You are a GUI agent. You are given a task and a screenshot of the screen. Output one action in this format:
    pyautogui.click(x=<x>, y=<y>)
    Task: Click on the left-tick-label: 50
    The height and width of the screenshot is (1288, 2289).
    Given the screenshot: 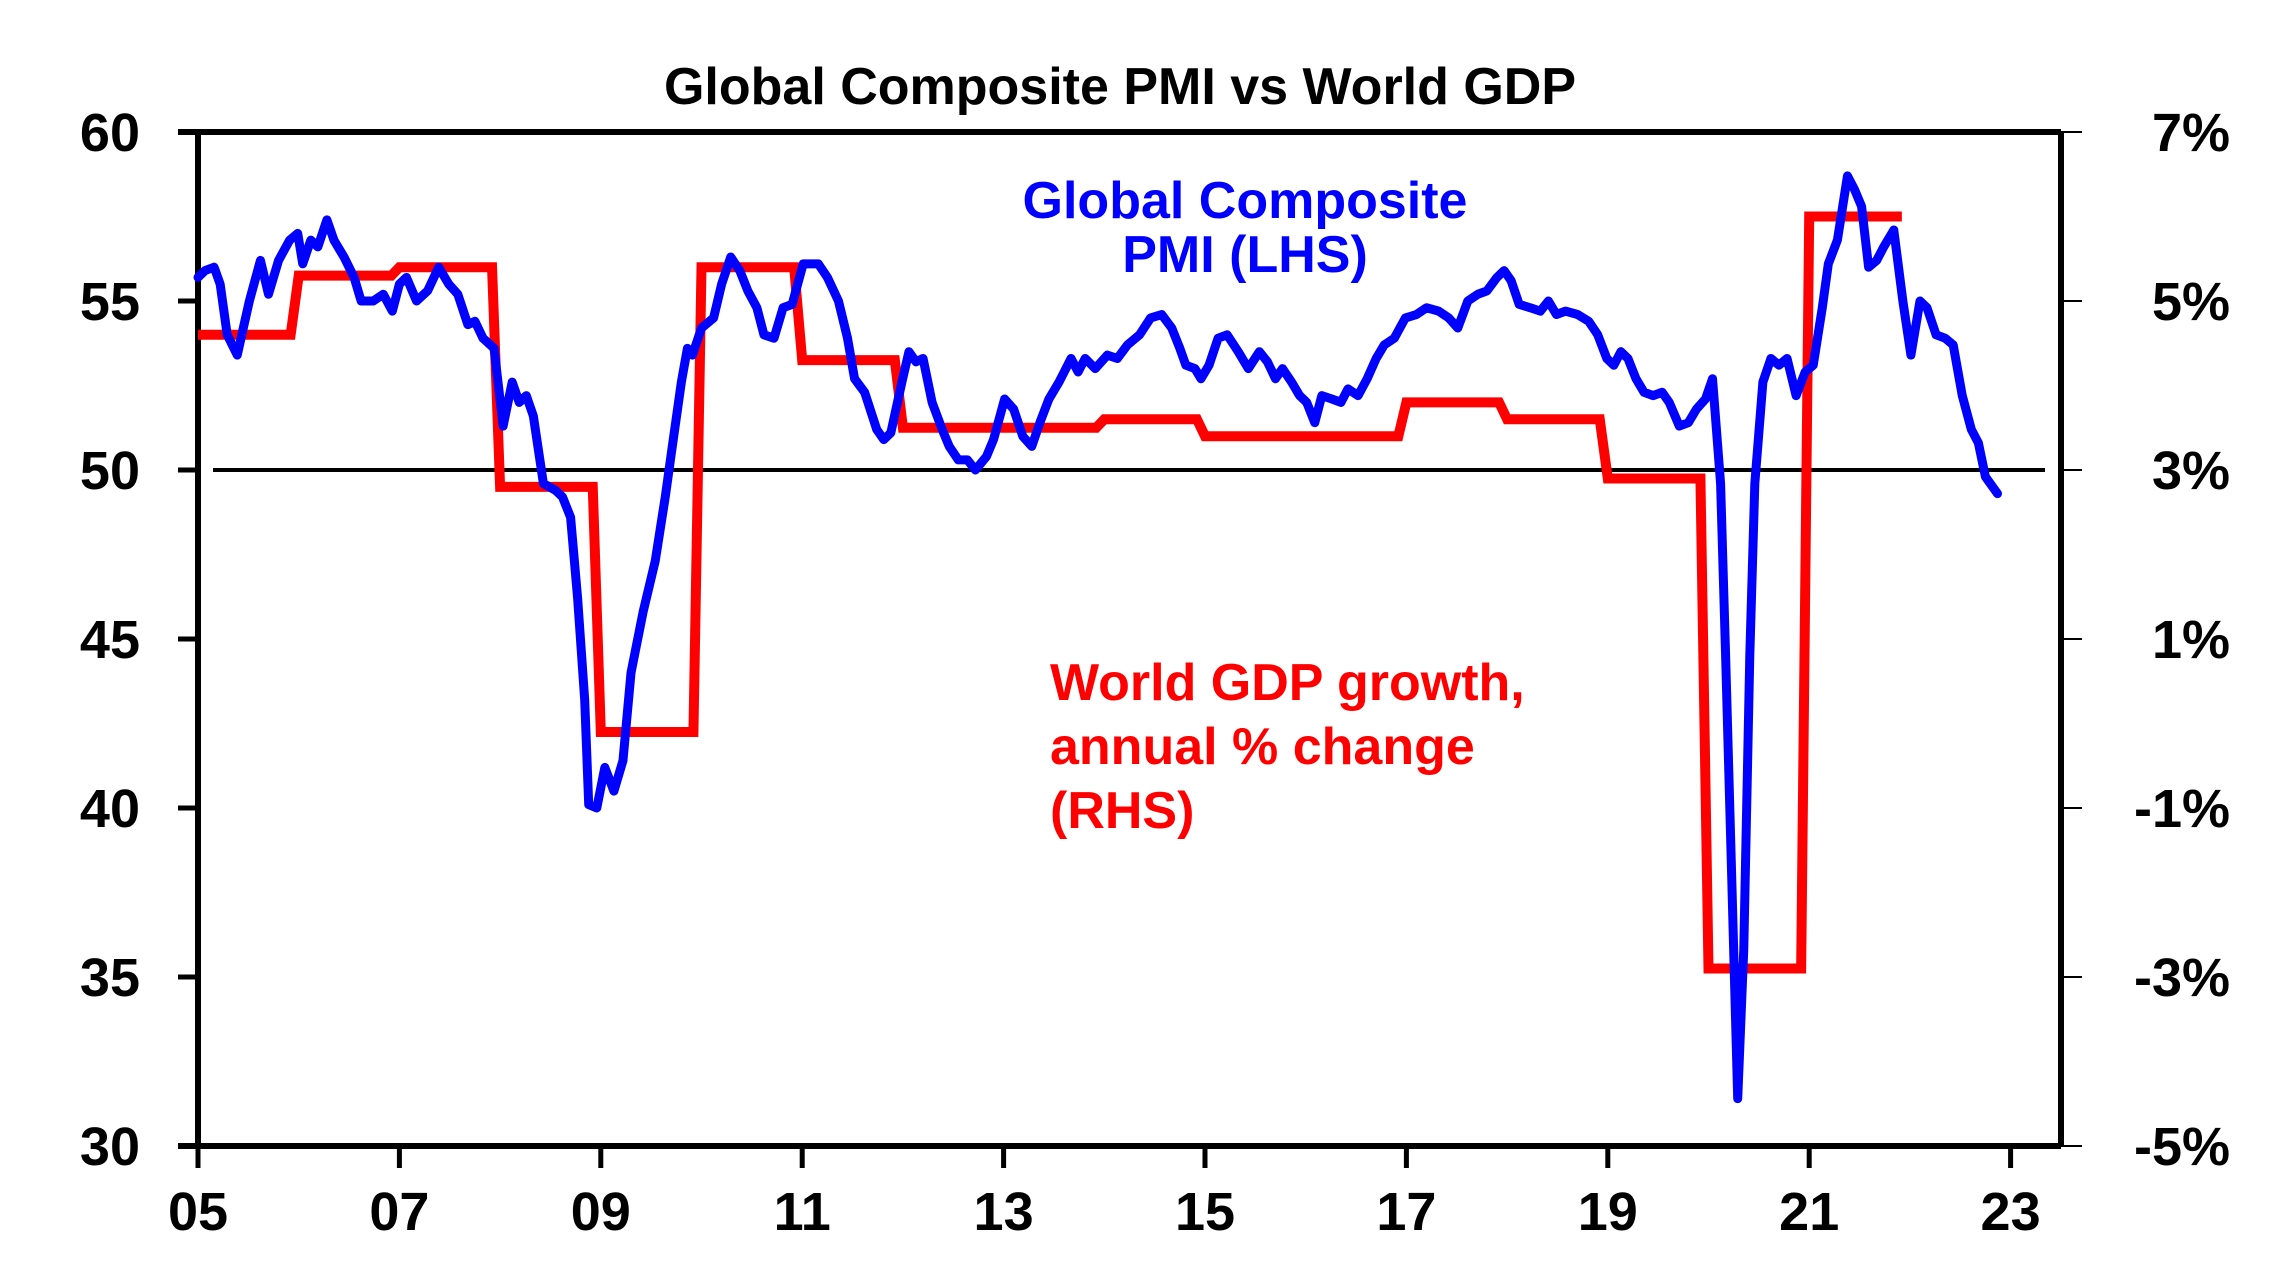 What is the action you would take?
    pyautogui.click(x=110, y=471)
    